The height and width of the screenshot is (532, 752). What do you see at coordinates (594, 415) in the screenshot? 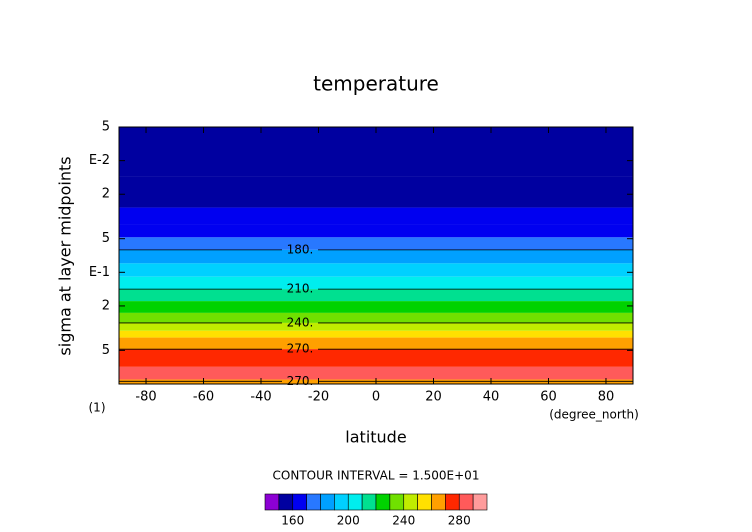
I see `x-unit: (degree_north)` at bounding box center [594, 415].